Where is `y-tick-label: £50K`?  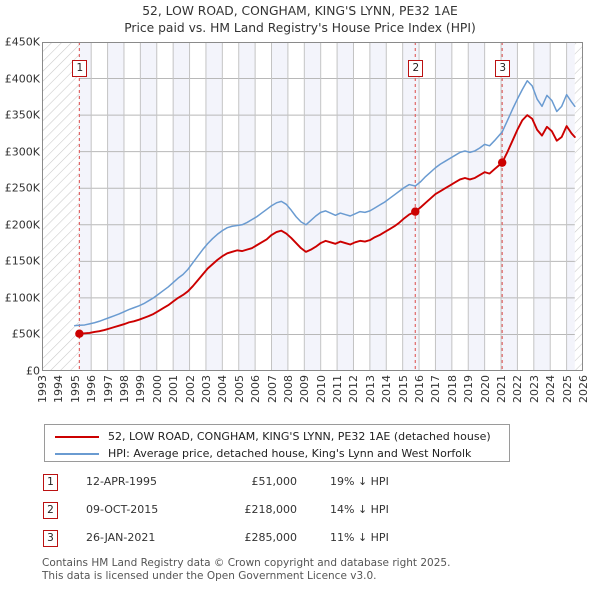
y-tick-label: £50K is located at coordinates (25, 334).